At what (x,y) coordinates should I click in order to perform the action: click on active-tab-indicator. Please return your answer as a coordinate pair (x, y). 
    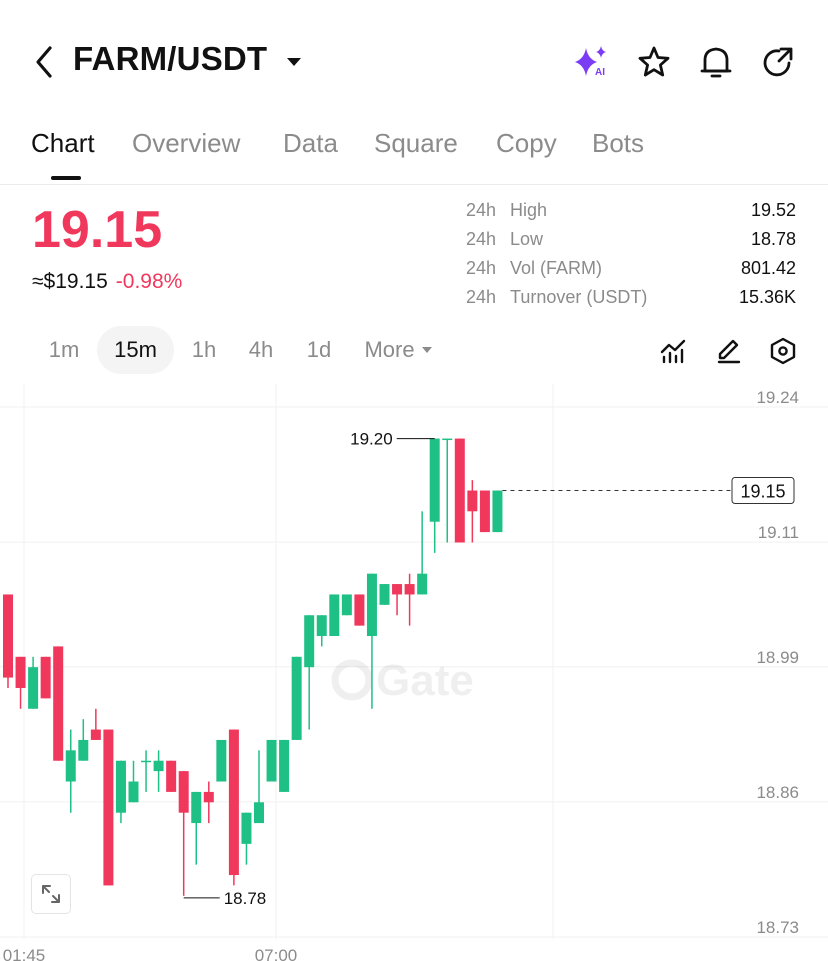
    Looking at the image, I should click on (66, 178).